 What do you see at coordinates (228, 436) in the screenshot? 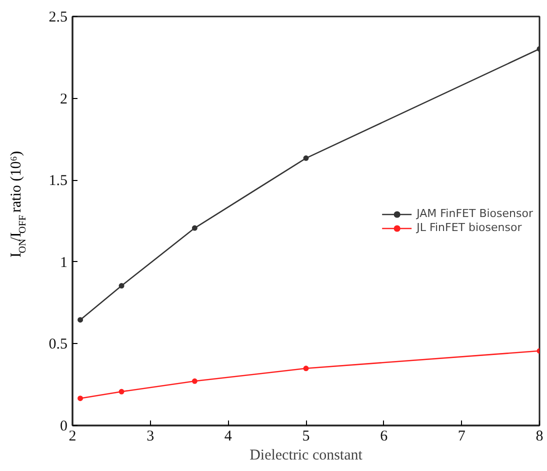
I see `x-tick-label: 4` at bounding box center [228, 436].